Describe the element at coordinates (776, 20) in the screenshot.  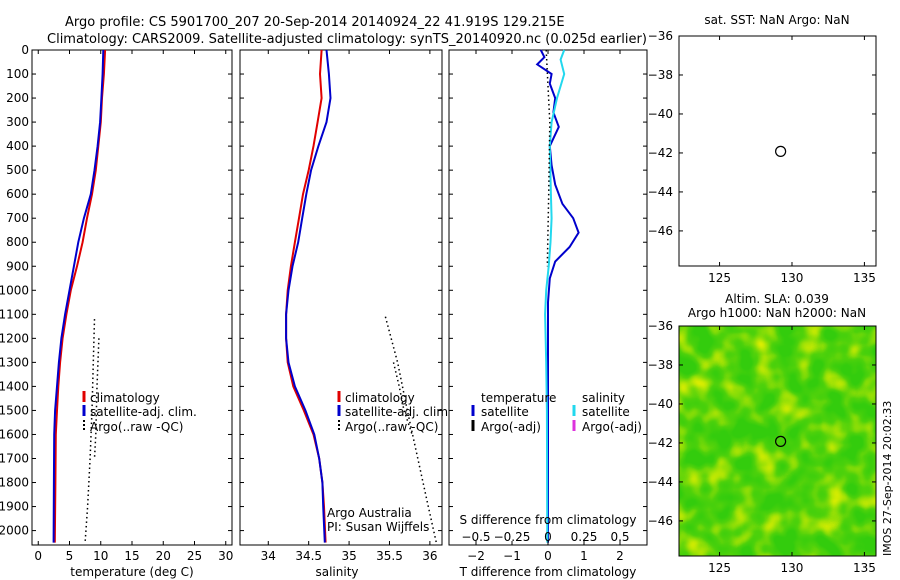
I see `sst-map-title: sat. SST: NaN Argo: NaN` at that location.